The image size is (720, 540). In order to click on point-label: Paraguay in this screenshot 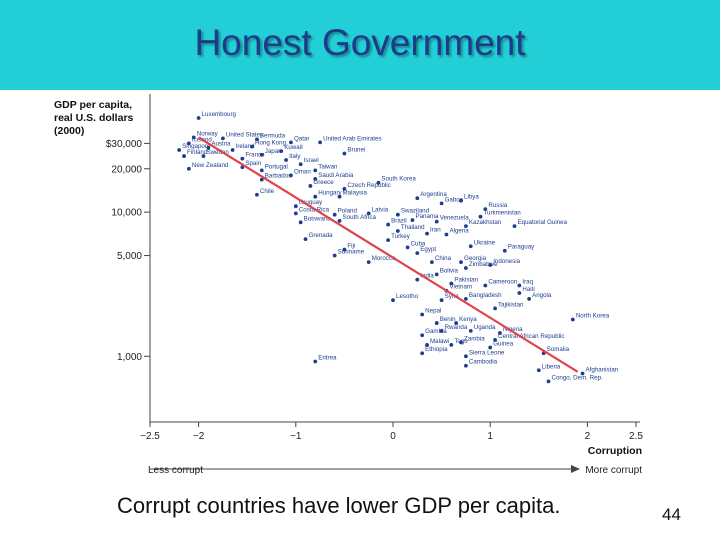, I will do `click(521, 247)`.